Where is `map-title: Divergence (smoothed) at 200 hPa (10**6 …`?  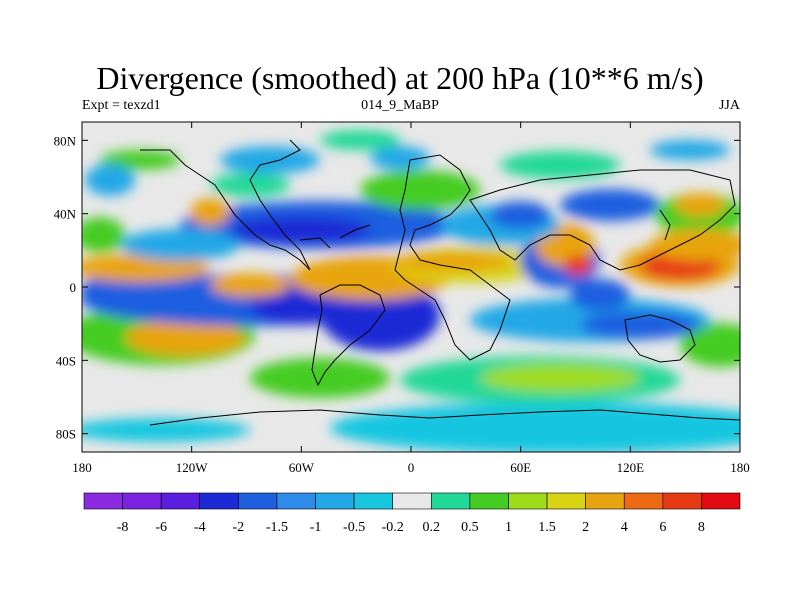
map-title: Divergence (smoothed) at 200 hPa (10**6 … is located at coordinates (400, 78).